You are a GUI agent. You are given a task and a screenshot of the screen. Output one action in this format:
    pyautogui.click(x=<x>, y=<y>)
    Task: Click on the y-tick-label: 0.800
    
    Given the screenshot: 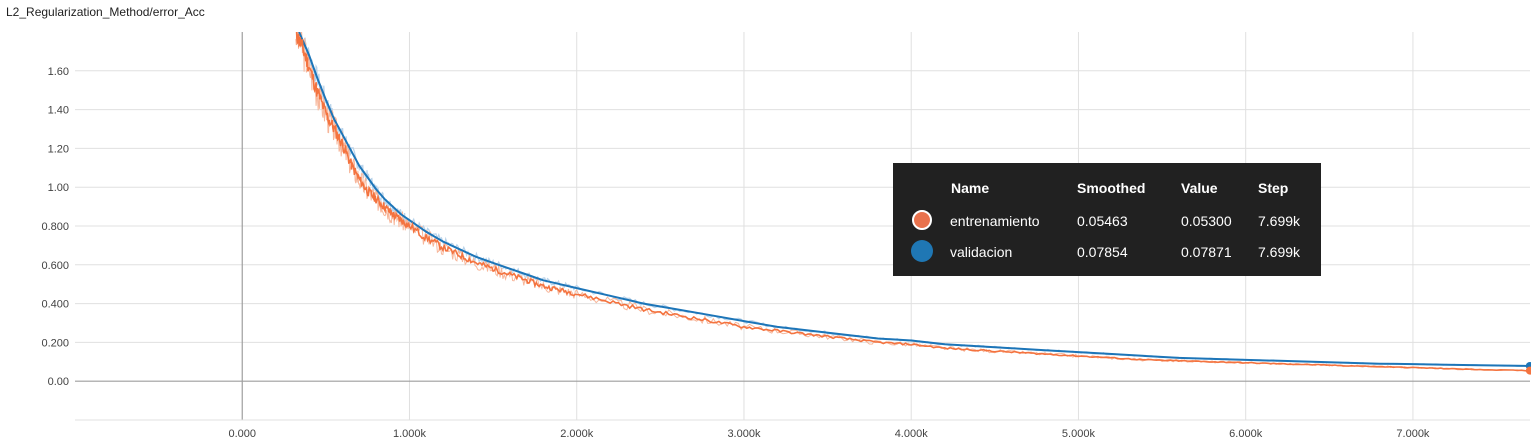 What is the action you would take?
    pyautogui.click(x=55, y=227)
    